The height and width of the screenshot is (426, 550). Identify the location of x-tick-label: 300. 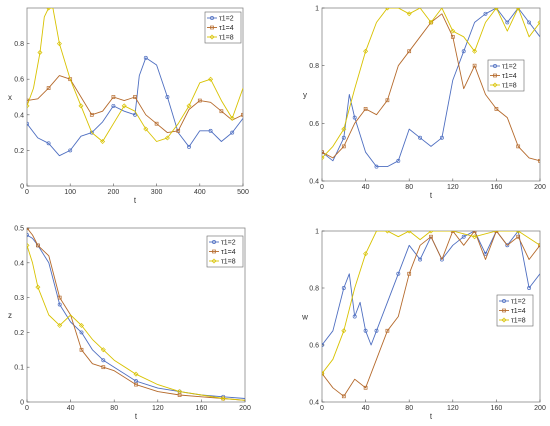
(157, 192).